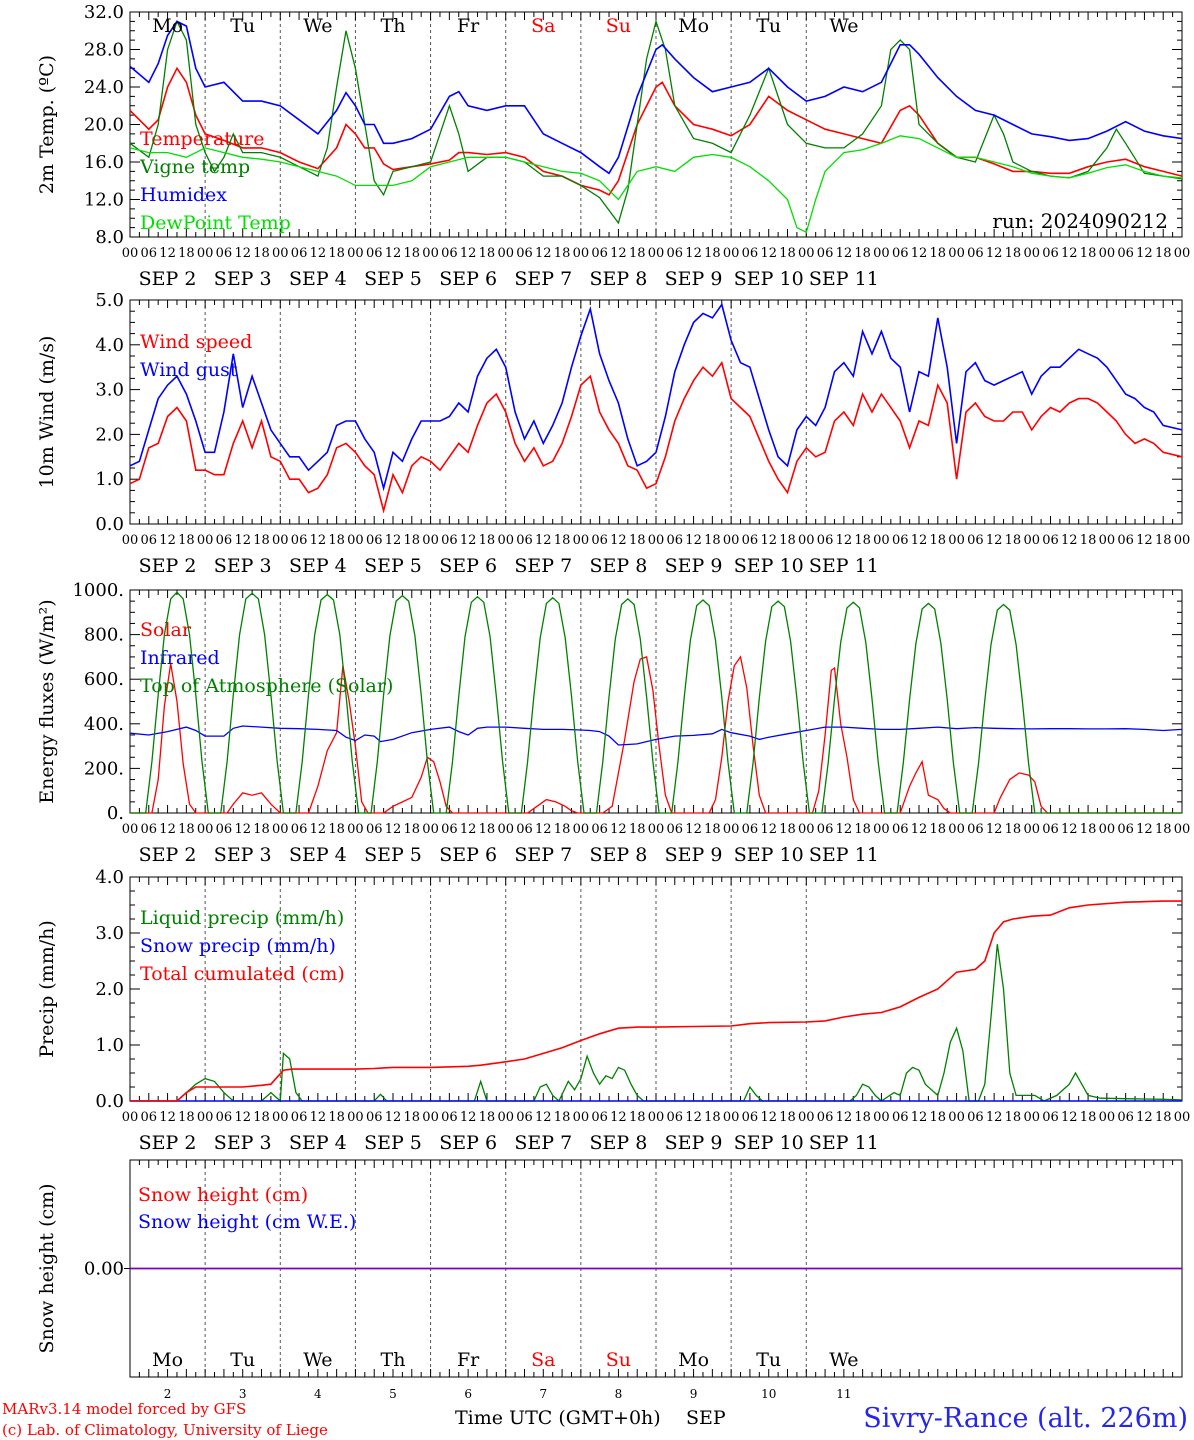  Describe the element at coordinates (168, 1394) in the screenshot. I see `date-number-bottom: 2` at that location.